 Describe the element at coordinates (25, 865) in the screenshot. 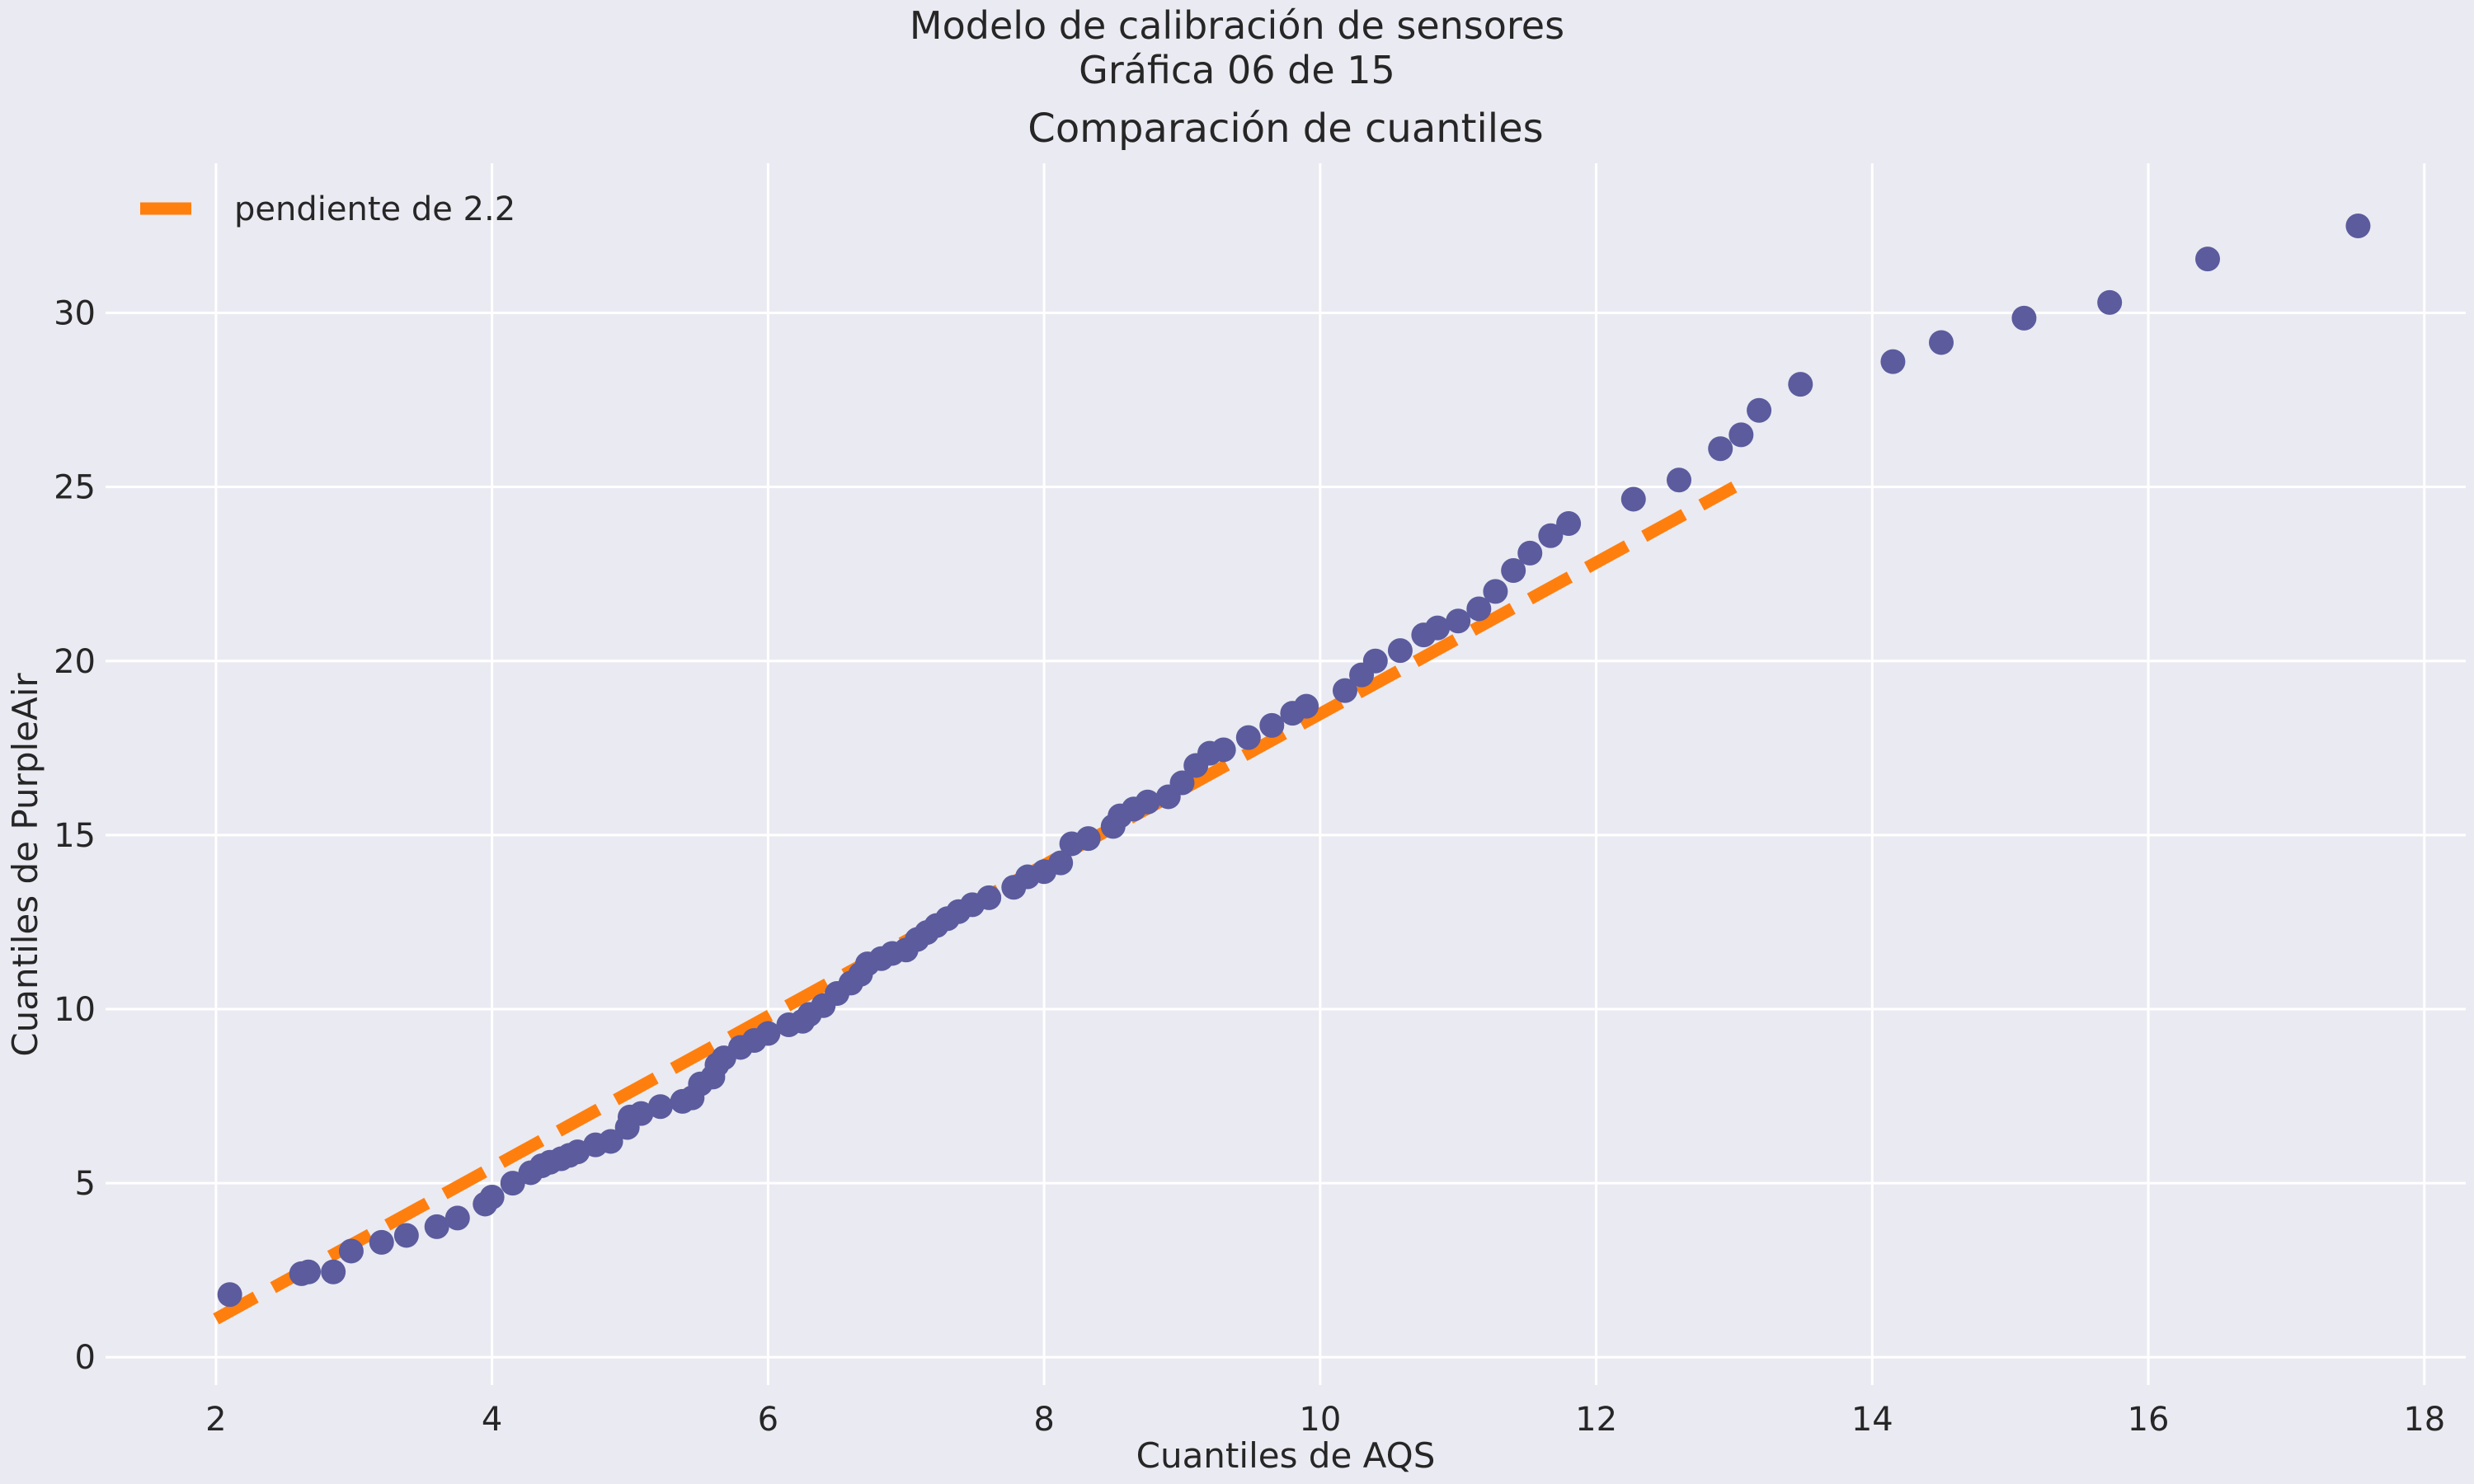

I see `y-axis-label: Cuantiles de PurpleAir` at that location.